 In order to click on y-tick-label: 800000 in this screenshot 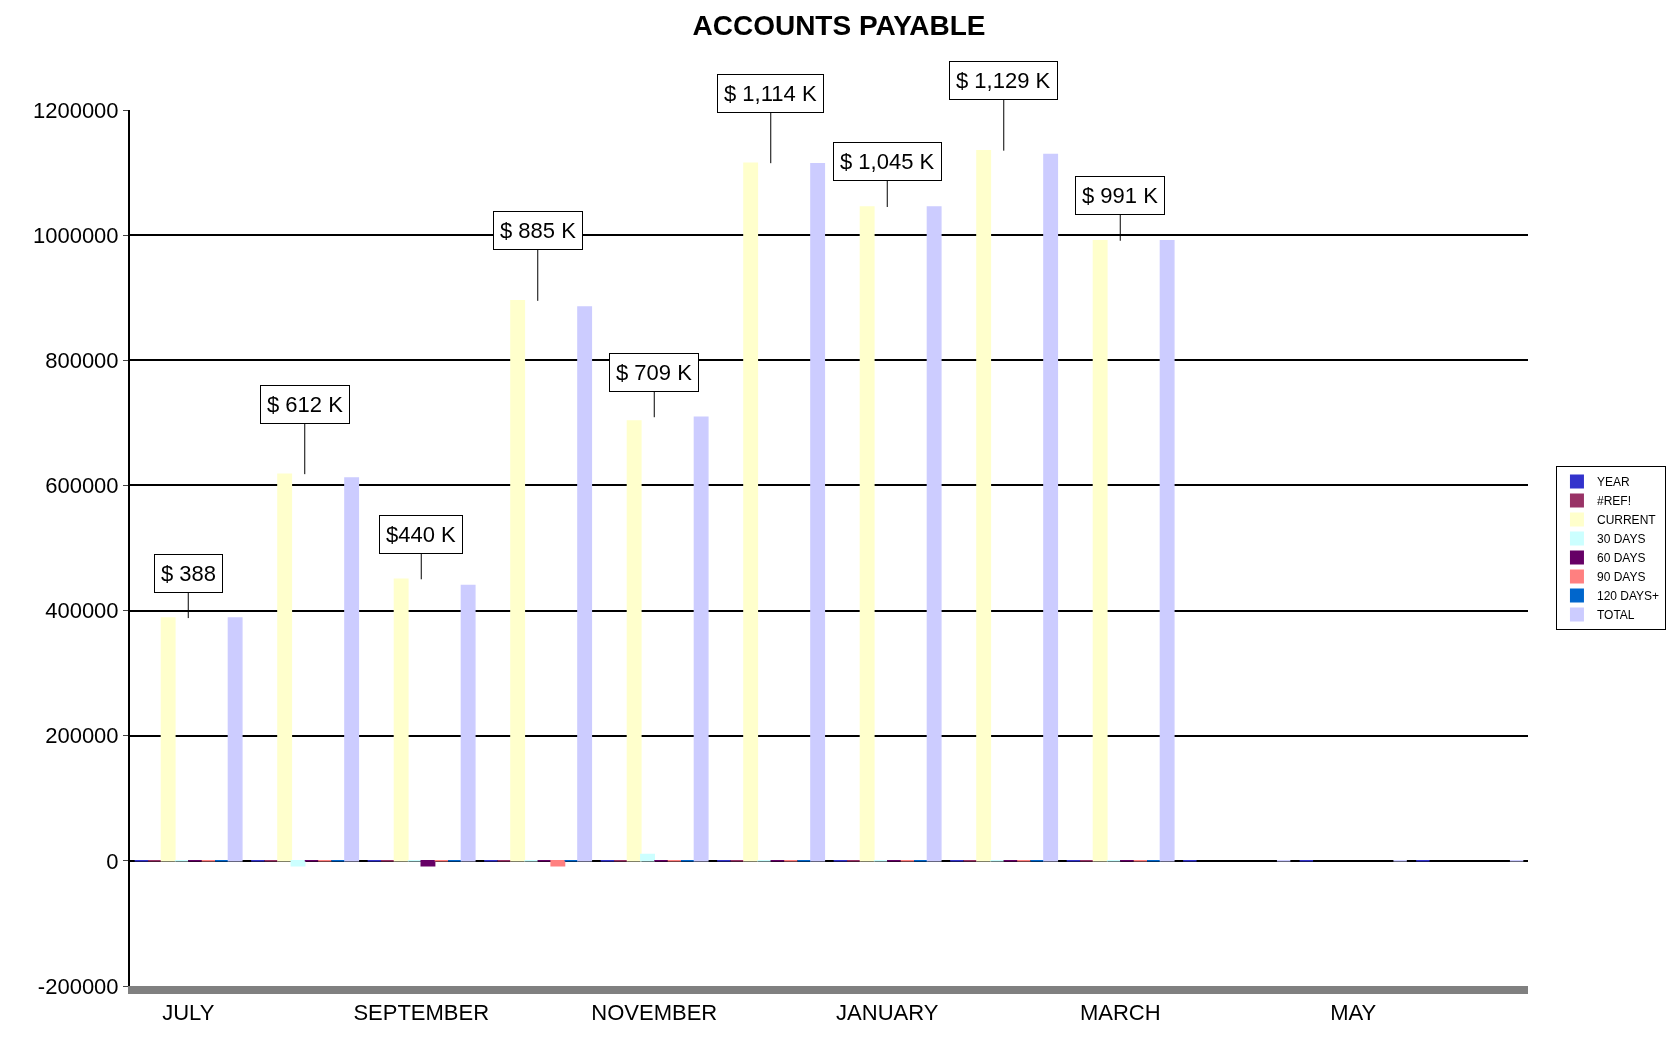, I will do `click(82, 360)`.